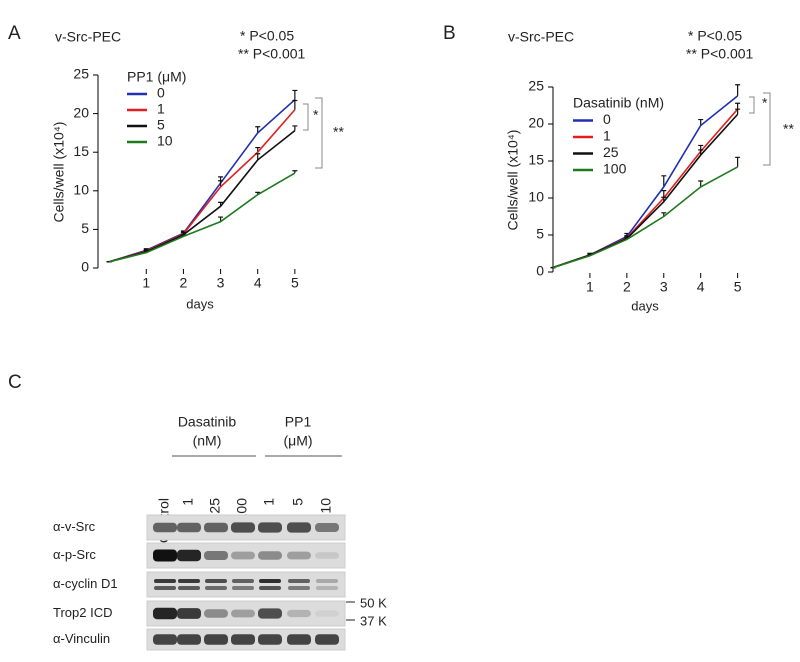  What do you see at coordinates (14, 33) in the screenshot?
I see `panel-label: A` at bounding box center [14, 33].